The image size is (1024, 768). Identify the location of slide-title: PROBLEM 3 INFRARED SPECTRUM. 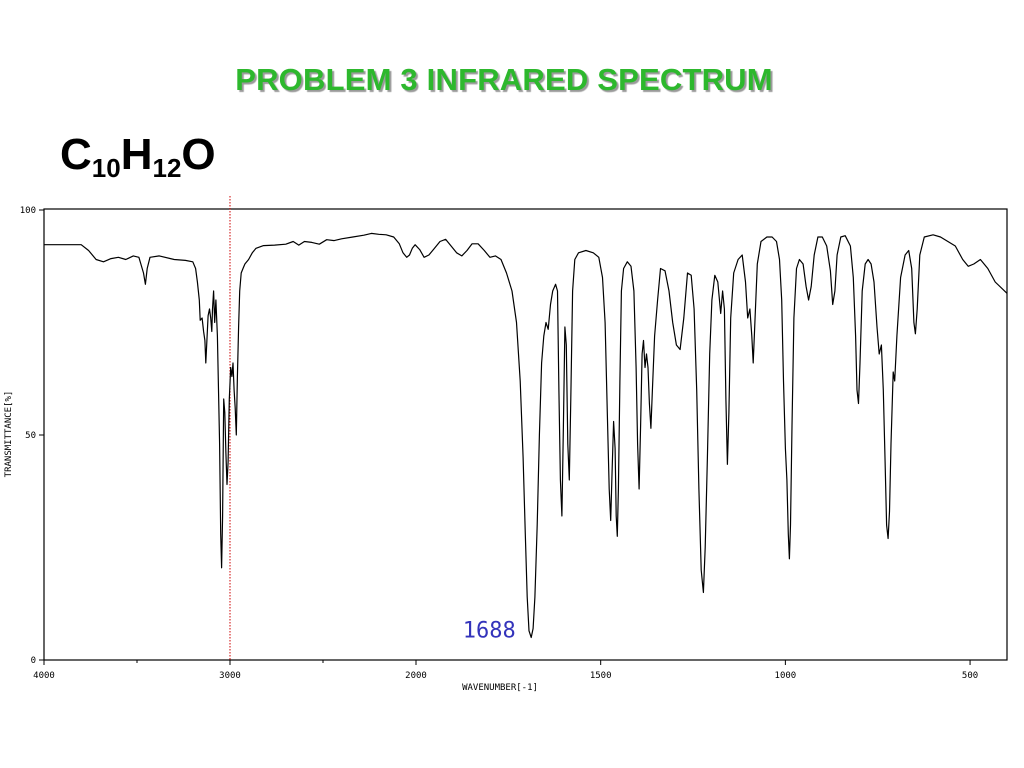
(504, 79).